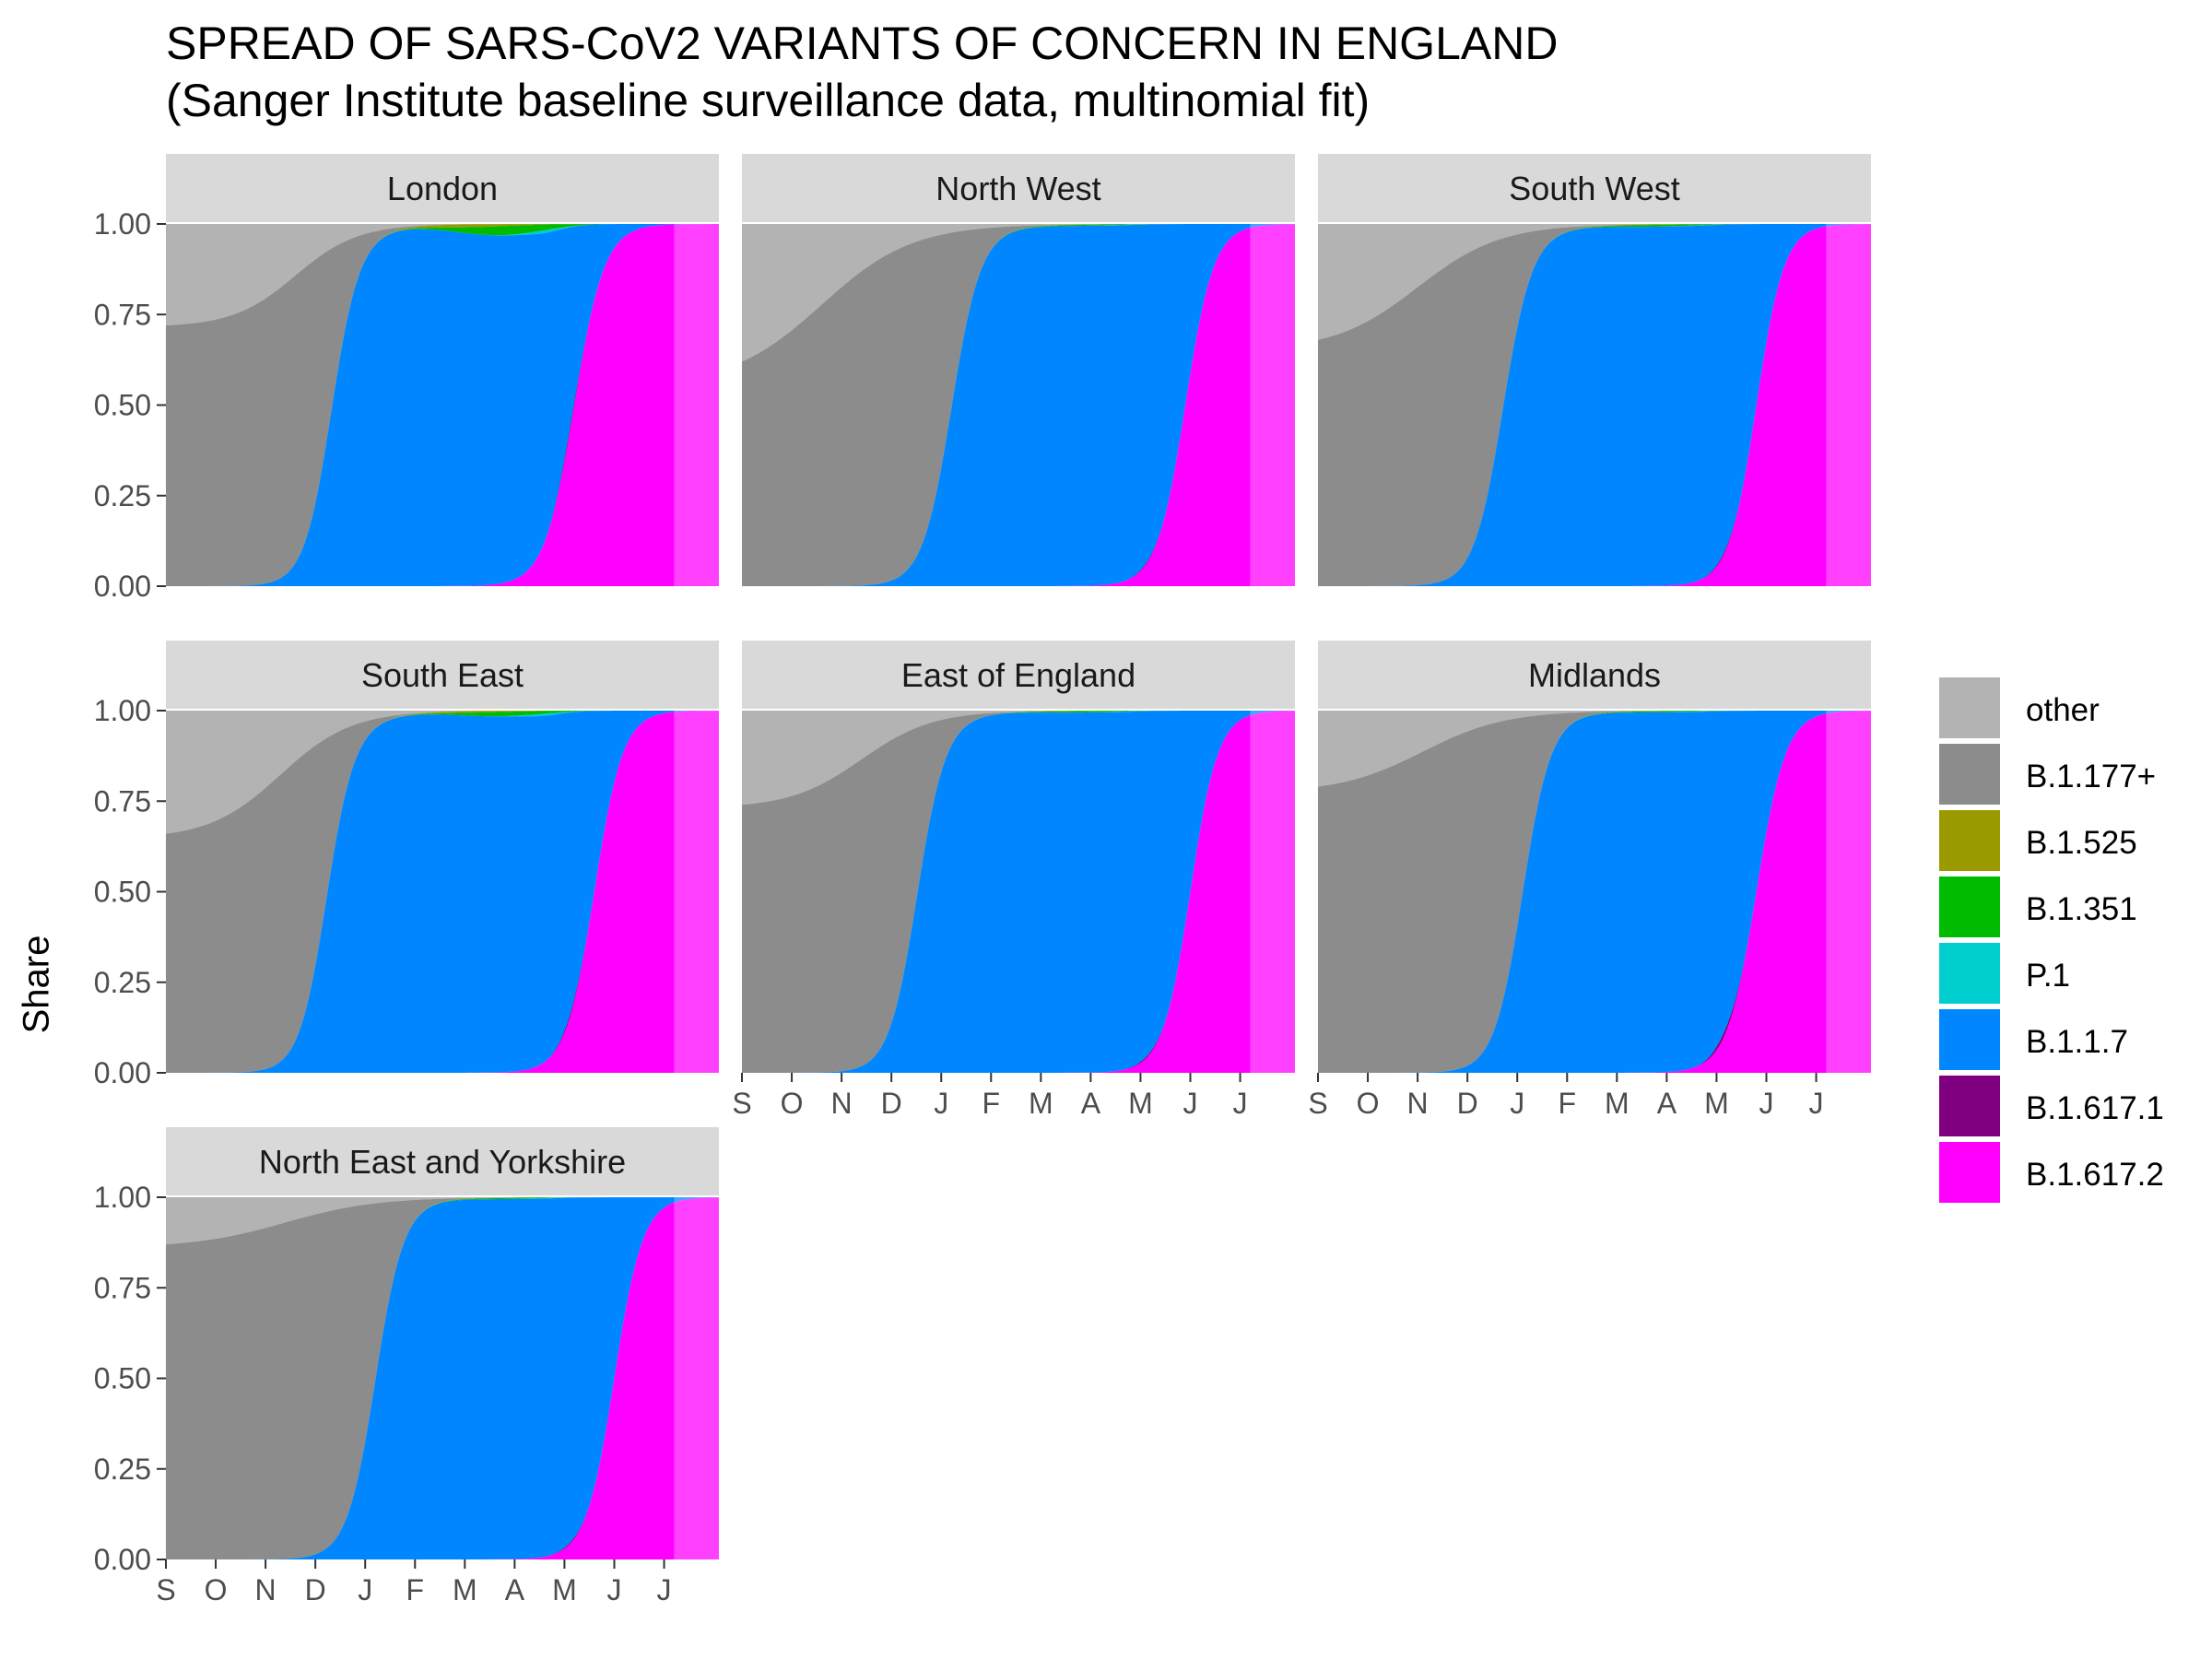  I want to click on panel-title: South East, so click(442, 675).